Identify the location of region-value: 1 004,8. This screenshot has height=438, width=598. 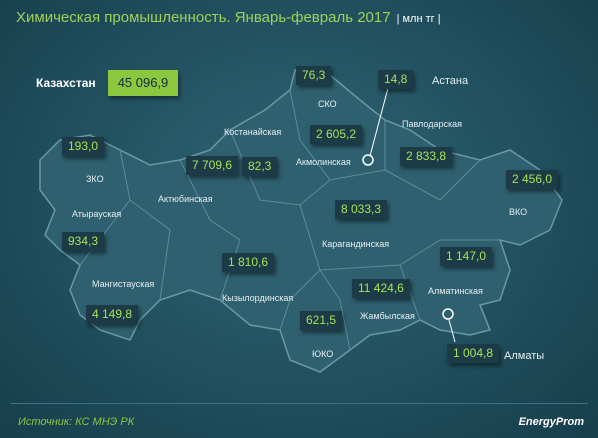
(473, 353).